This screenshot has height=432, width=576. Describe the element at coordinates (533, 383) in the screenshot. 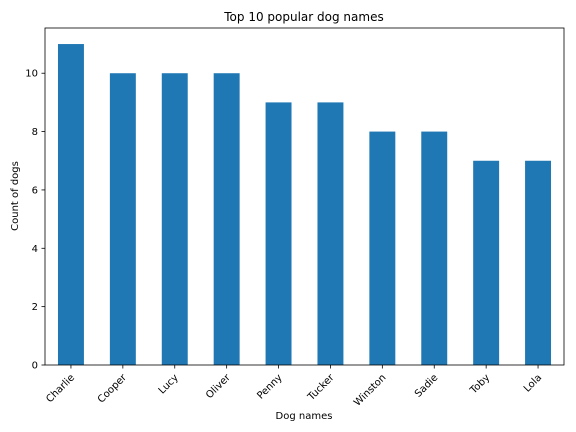

I see `x-tick-label: Lola` at that location.